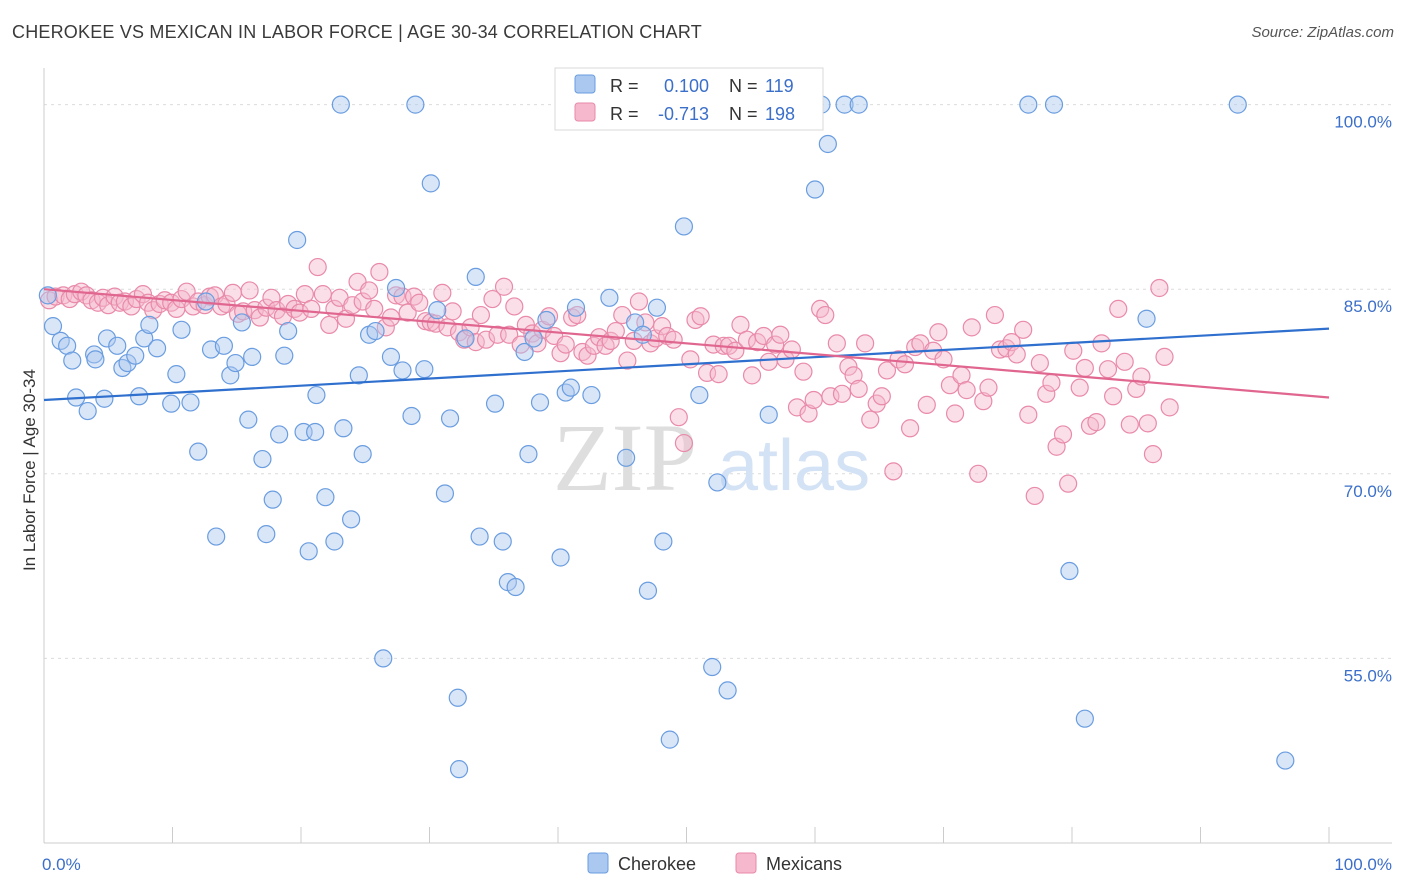 This screenshot has width=1406, height=892. What do you see at coordinates (61, 864) in the screenshot?
I see `x-tick-label-0: 0.0%` at bounding box center [61, 864].